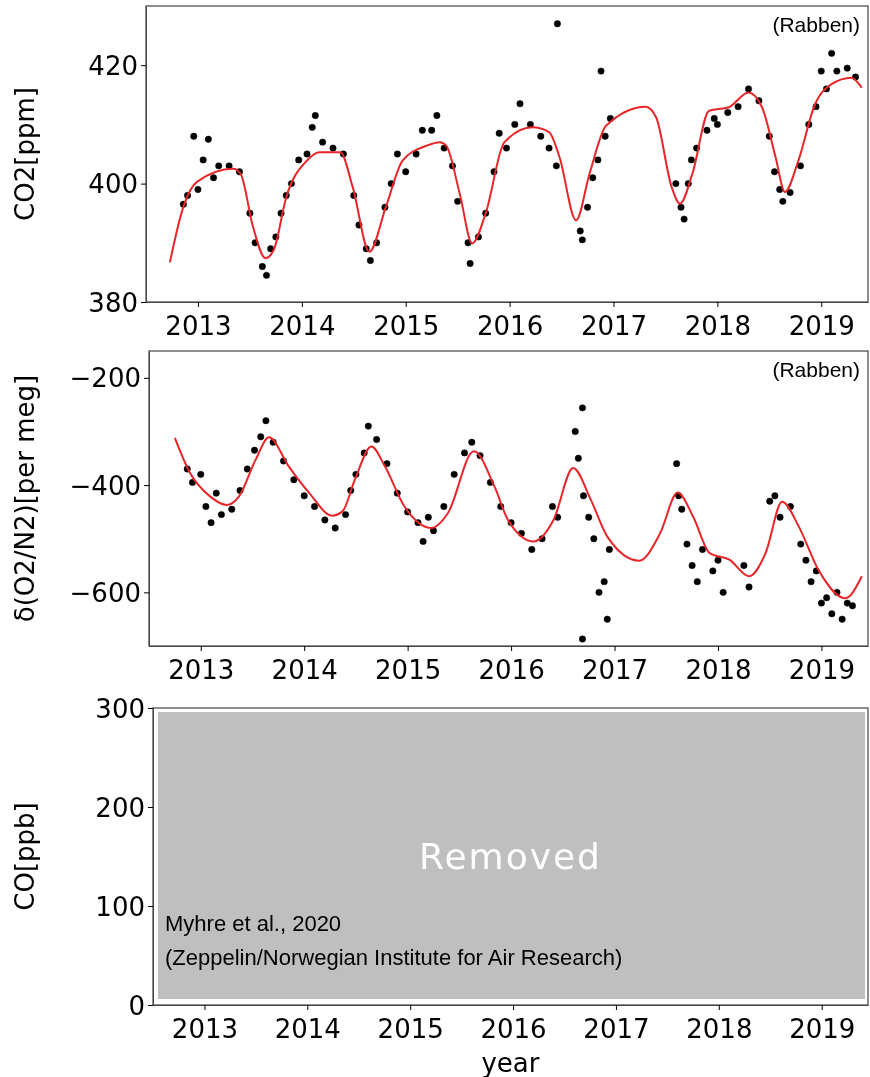 The image size is (870, 1077). What do you see at coordinates (253, 923) in the screenshot?
I see `annotation: Myhre et al., 2020` at bounding box center [253, 923].